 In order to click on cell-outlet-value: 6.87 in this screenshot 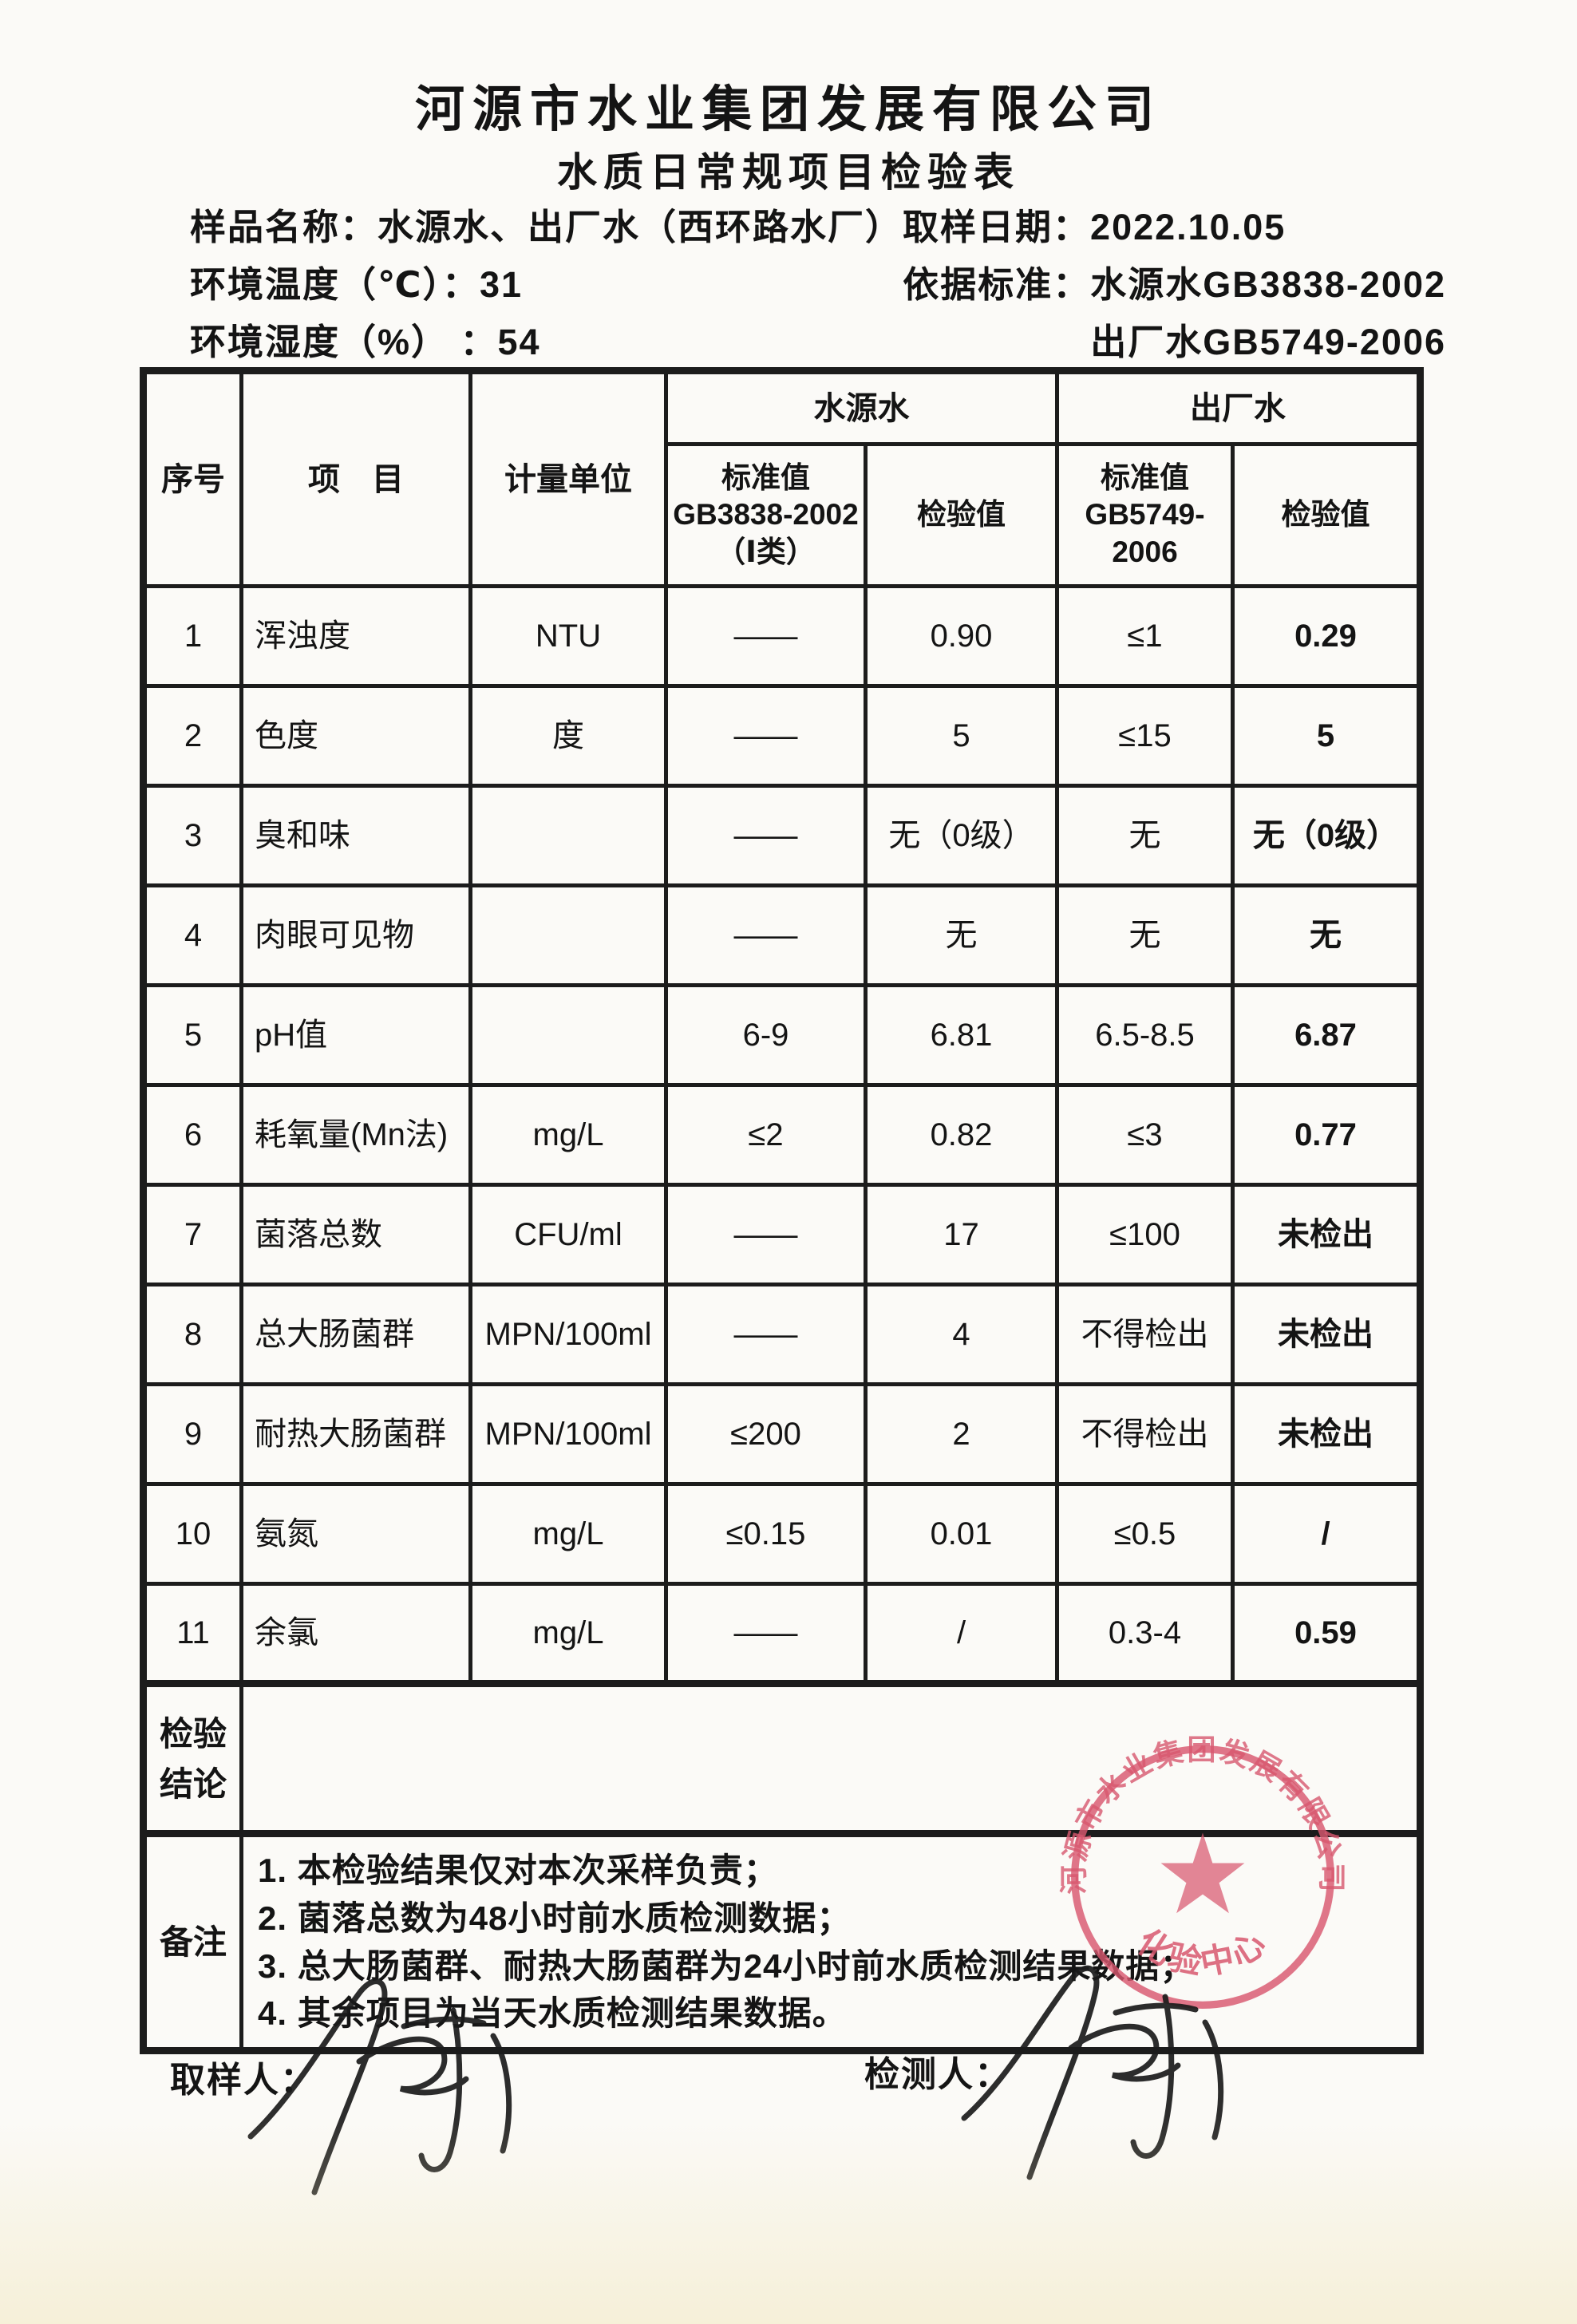, I will do `click(1327, 1035)`.